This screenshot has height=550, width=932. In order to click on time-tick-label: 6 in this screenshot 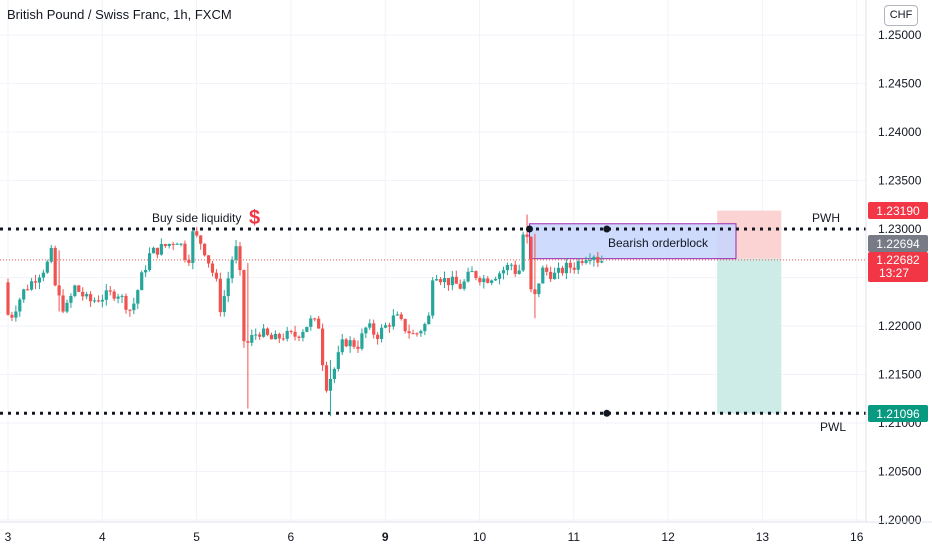, I will do `click(291, 537)`.